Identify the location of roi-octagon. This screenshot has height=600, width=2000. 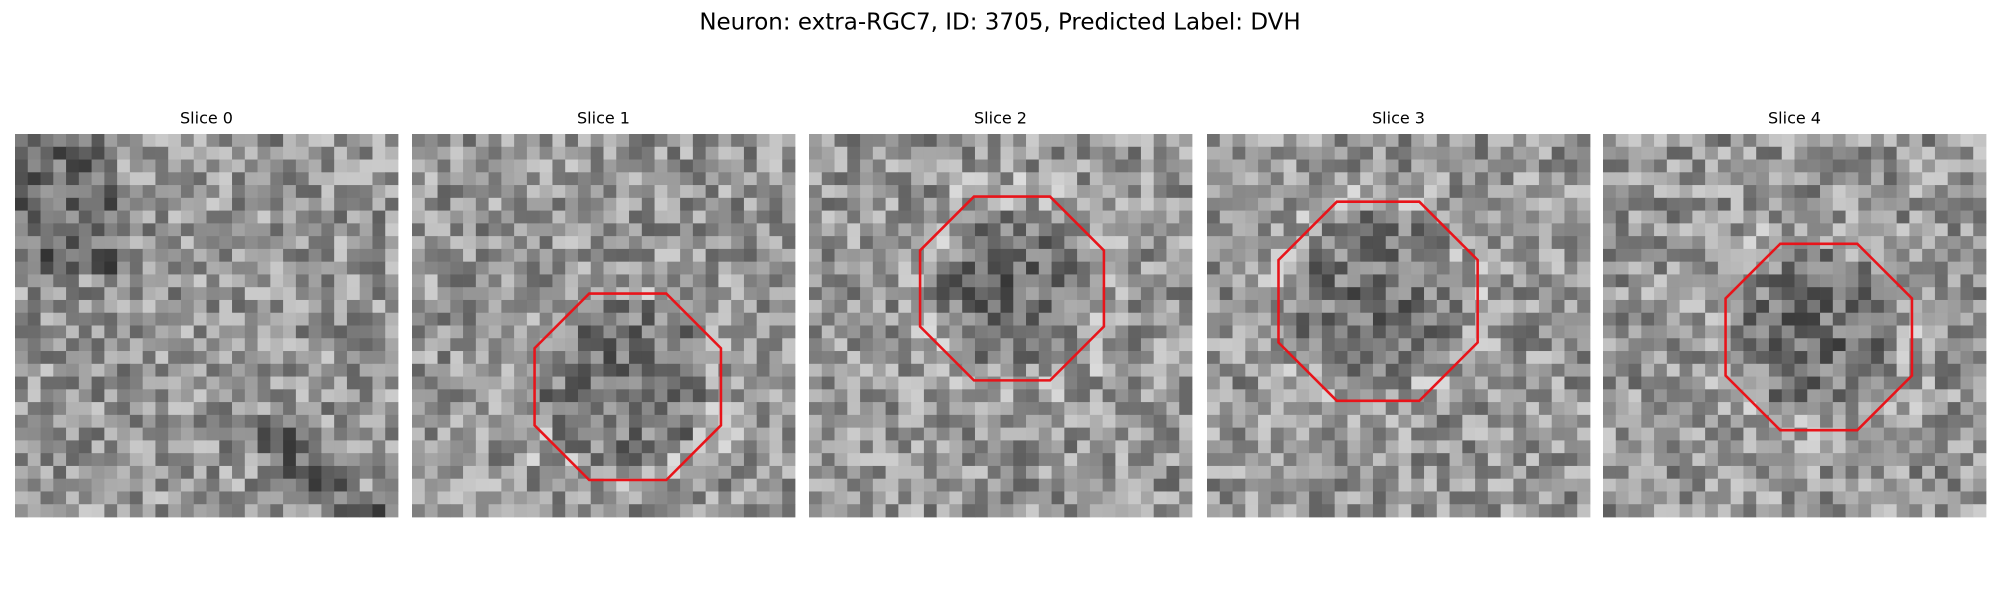
(628, 387).